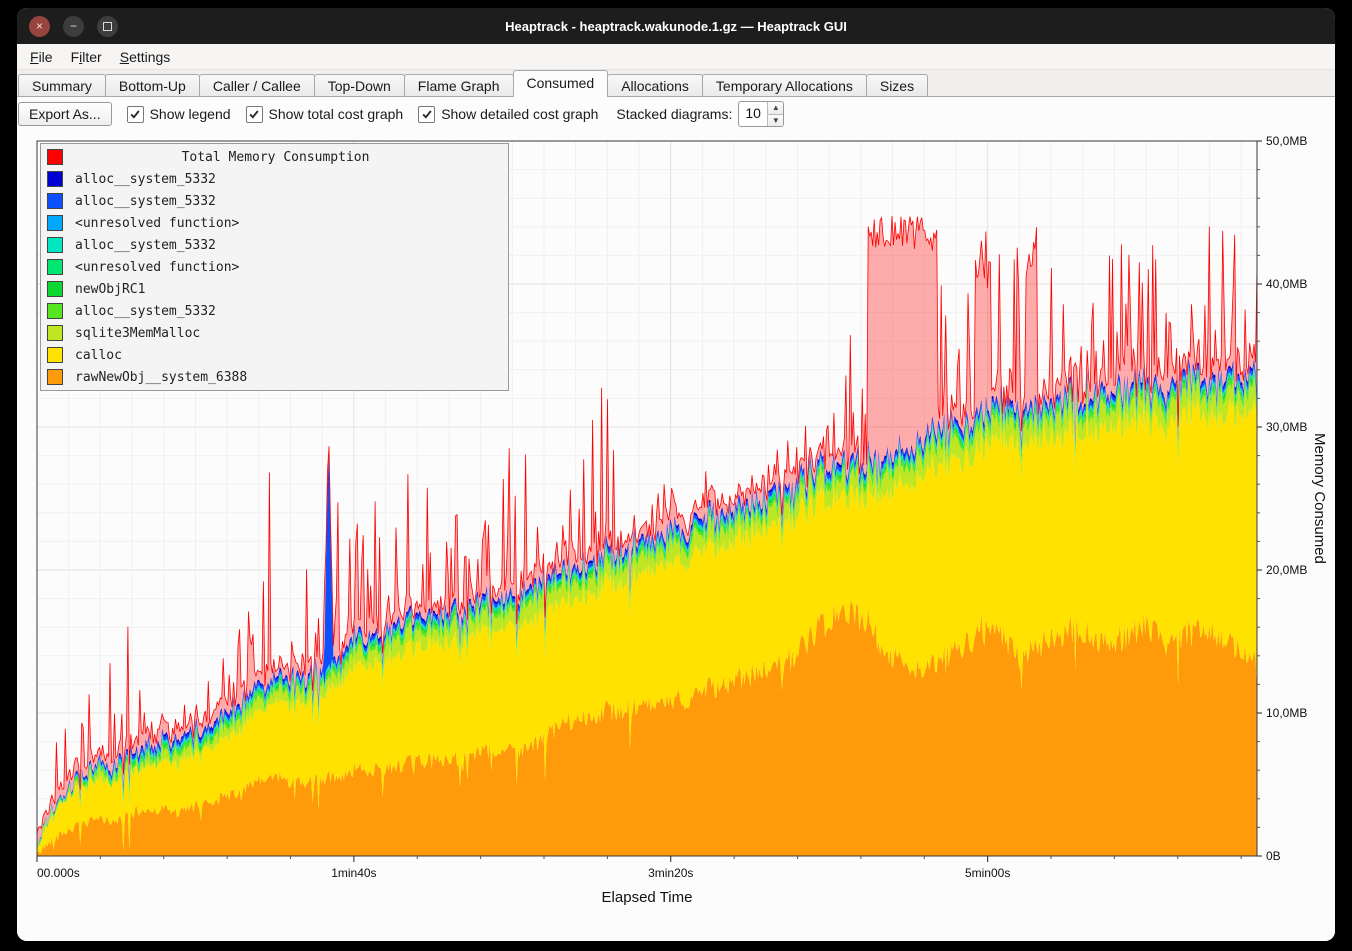 The width and height of the screenshot is (1352, 951). Describe the element at coordinates (274, 355) in the screenshot. I see `legend-row: calloc` at that location.